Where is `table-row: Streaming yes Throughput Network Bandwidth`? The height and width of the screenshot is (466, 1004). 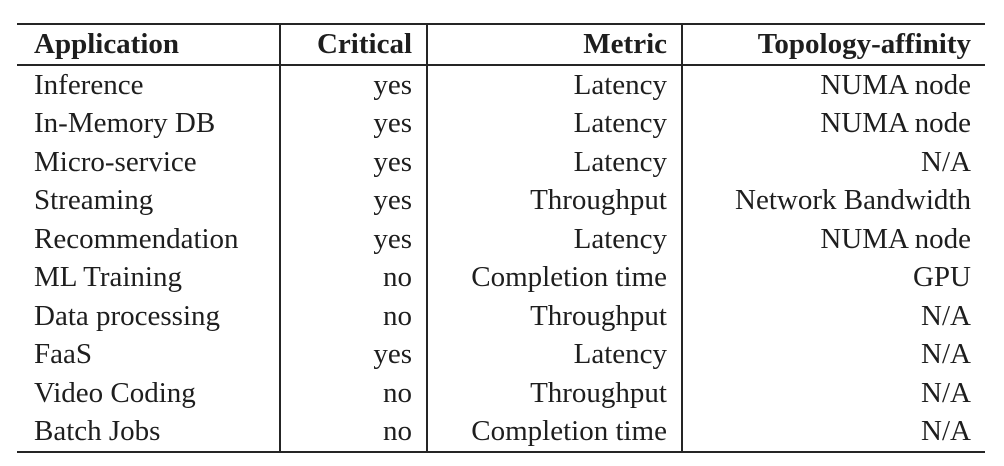 table-row: Streaming yes Throughput Network Bandwidth is located at coordinates (501, 200).